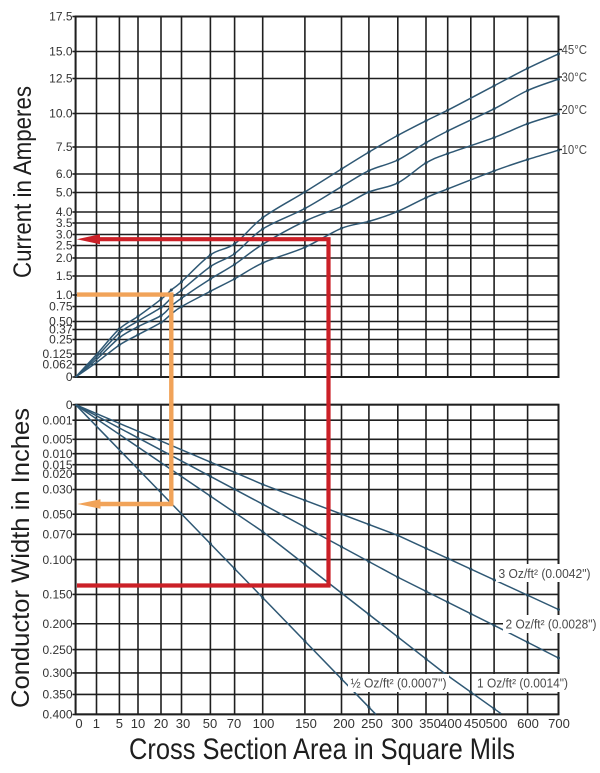  Describe the element at coordinates (64, 174) in the screenshot. I see `svg-text: 6.0` at that location.